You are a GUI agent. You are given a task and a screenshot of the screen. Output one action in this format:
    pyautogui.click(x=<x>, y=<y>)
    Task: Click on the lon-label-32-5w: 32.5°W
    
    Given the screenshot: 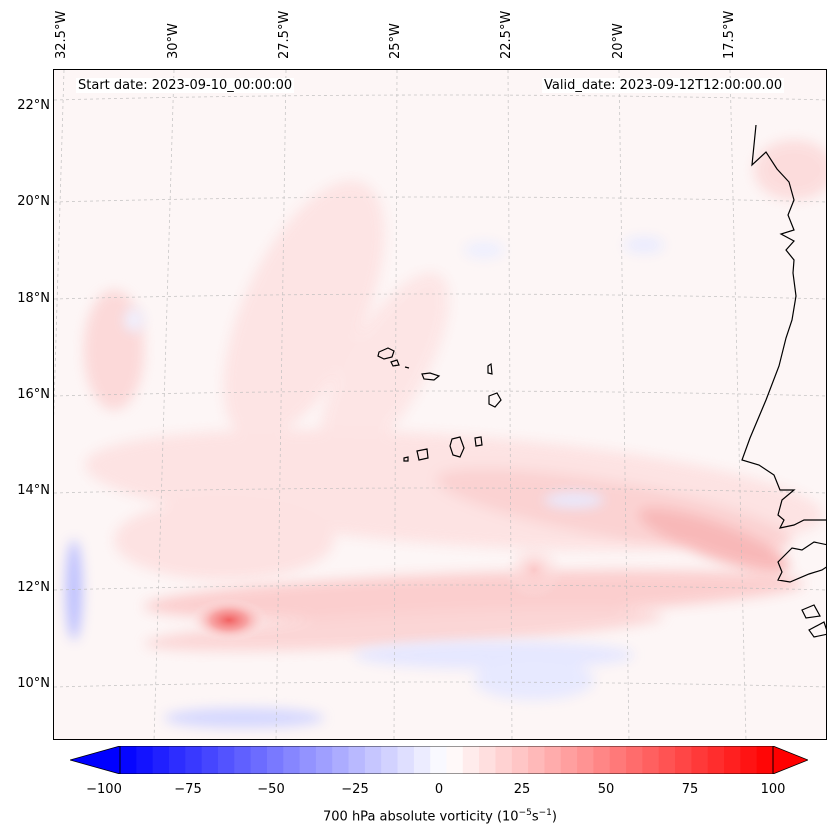 What is the action you would take?
    pyautogui.click(x=61, y=34)
    